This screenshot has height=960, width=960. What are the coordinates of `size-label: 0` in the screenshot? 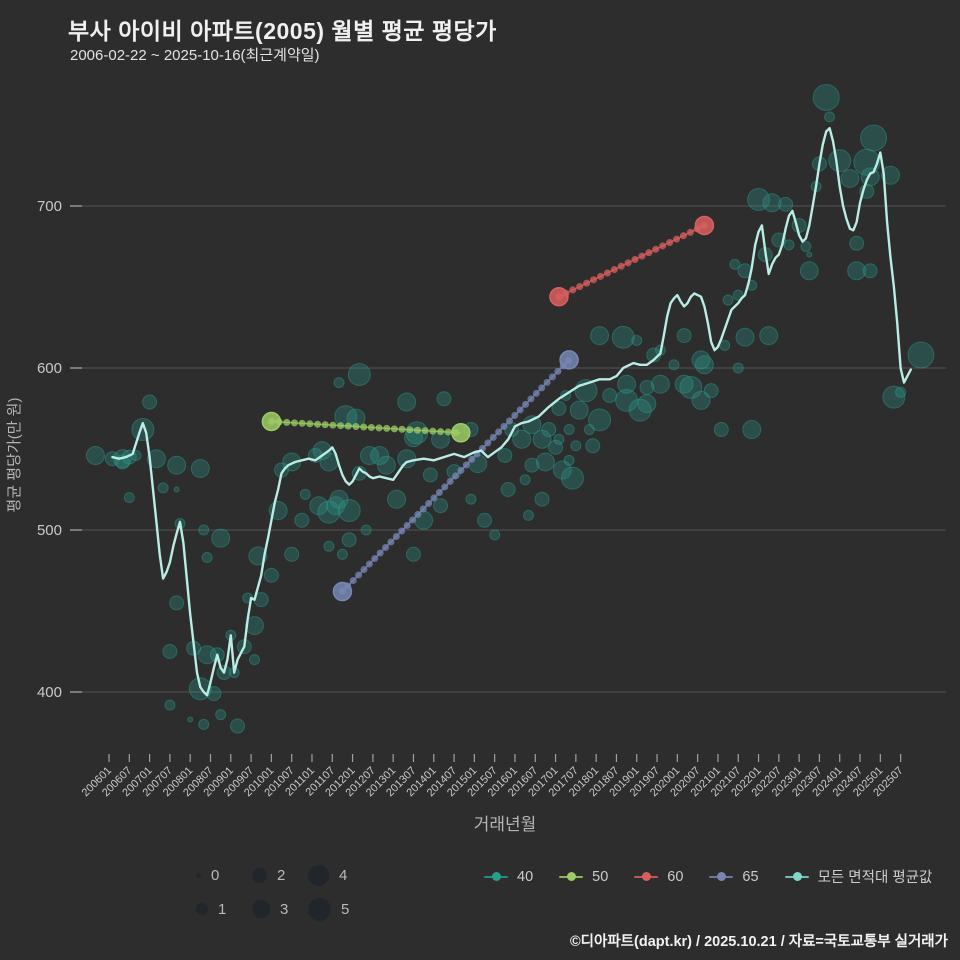 It's located at (215, 875).